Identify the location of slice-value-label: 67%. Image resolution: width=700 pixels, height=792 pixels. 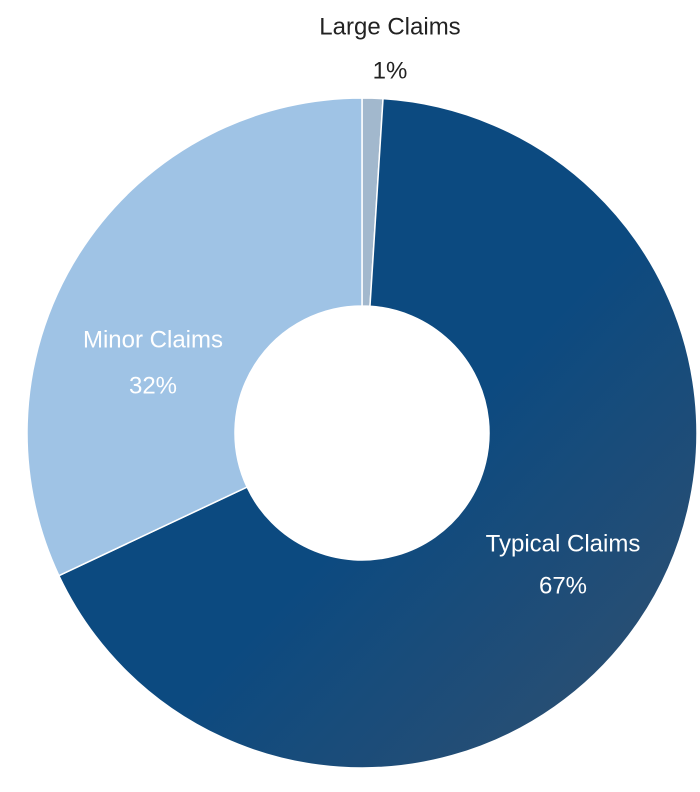
(563, 585).